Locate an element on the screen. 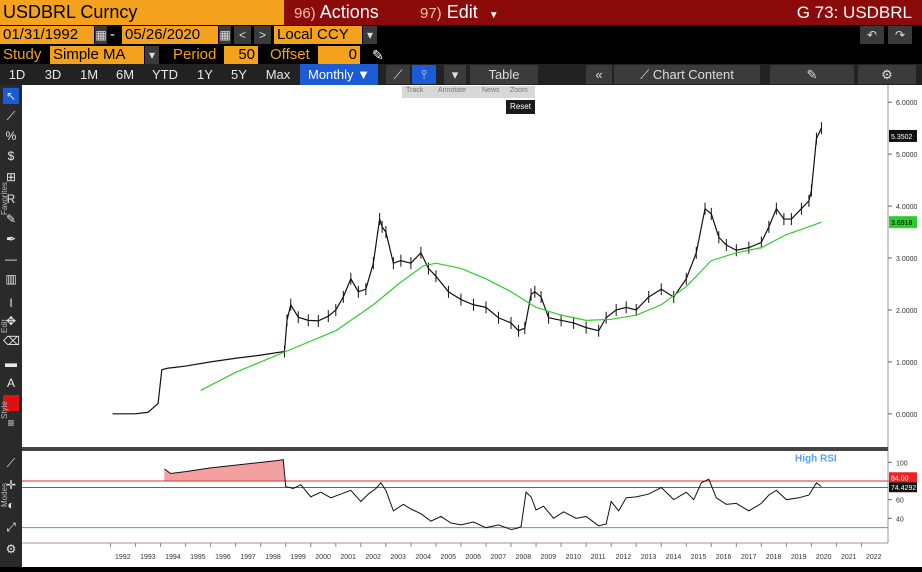 Image resolution: width=922 pixels, height=572 pixels. dollar-icon: $ is located at coordinates (11, 156).